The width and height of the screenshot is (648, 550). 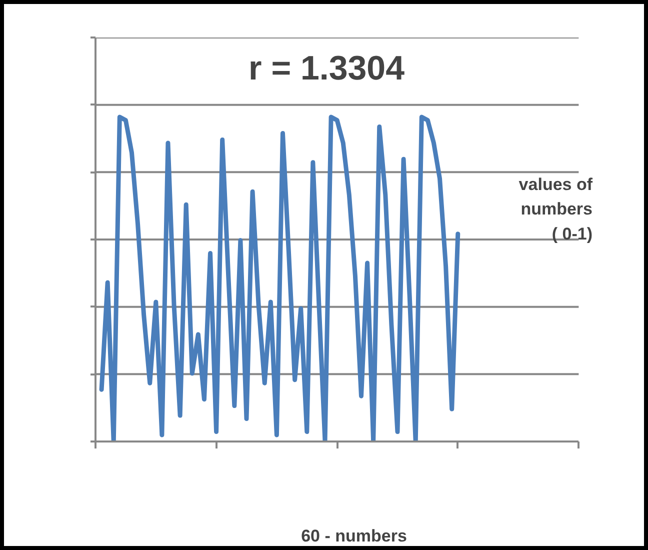 I want to click on chart-title: r = 1.3304, so click(x=326, y=69).